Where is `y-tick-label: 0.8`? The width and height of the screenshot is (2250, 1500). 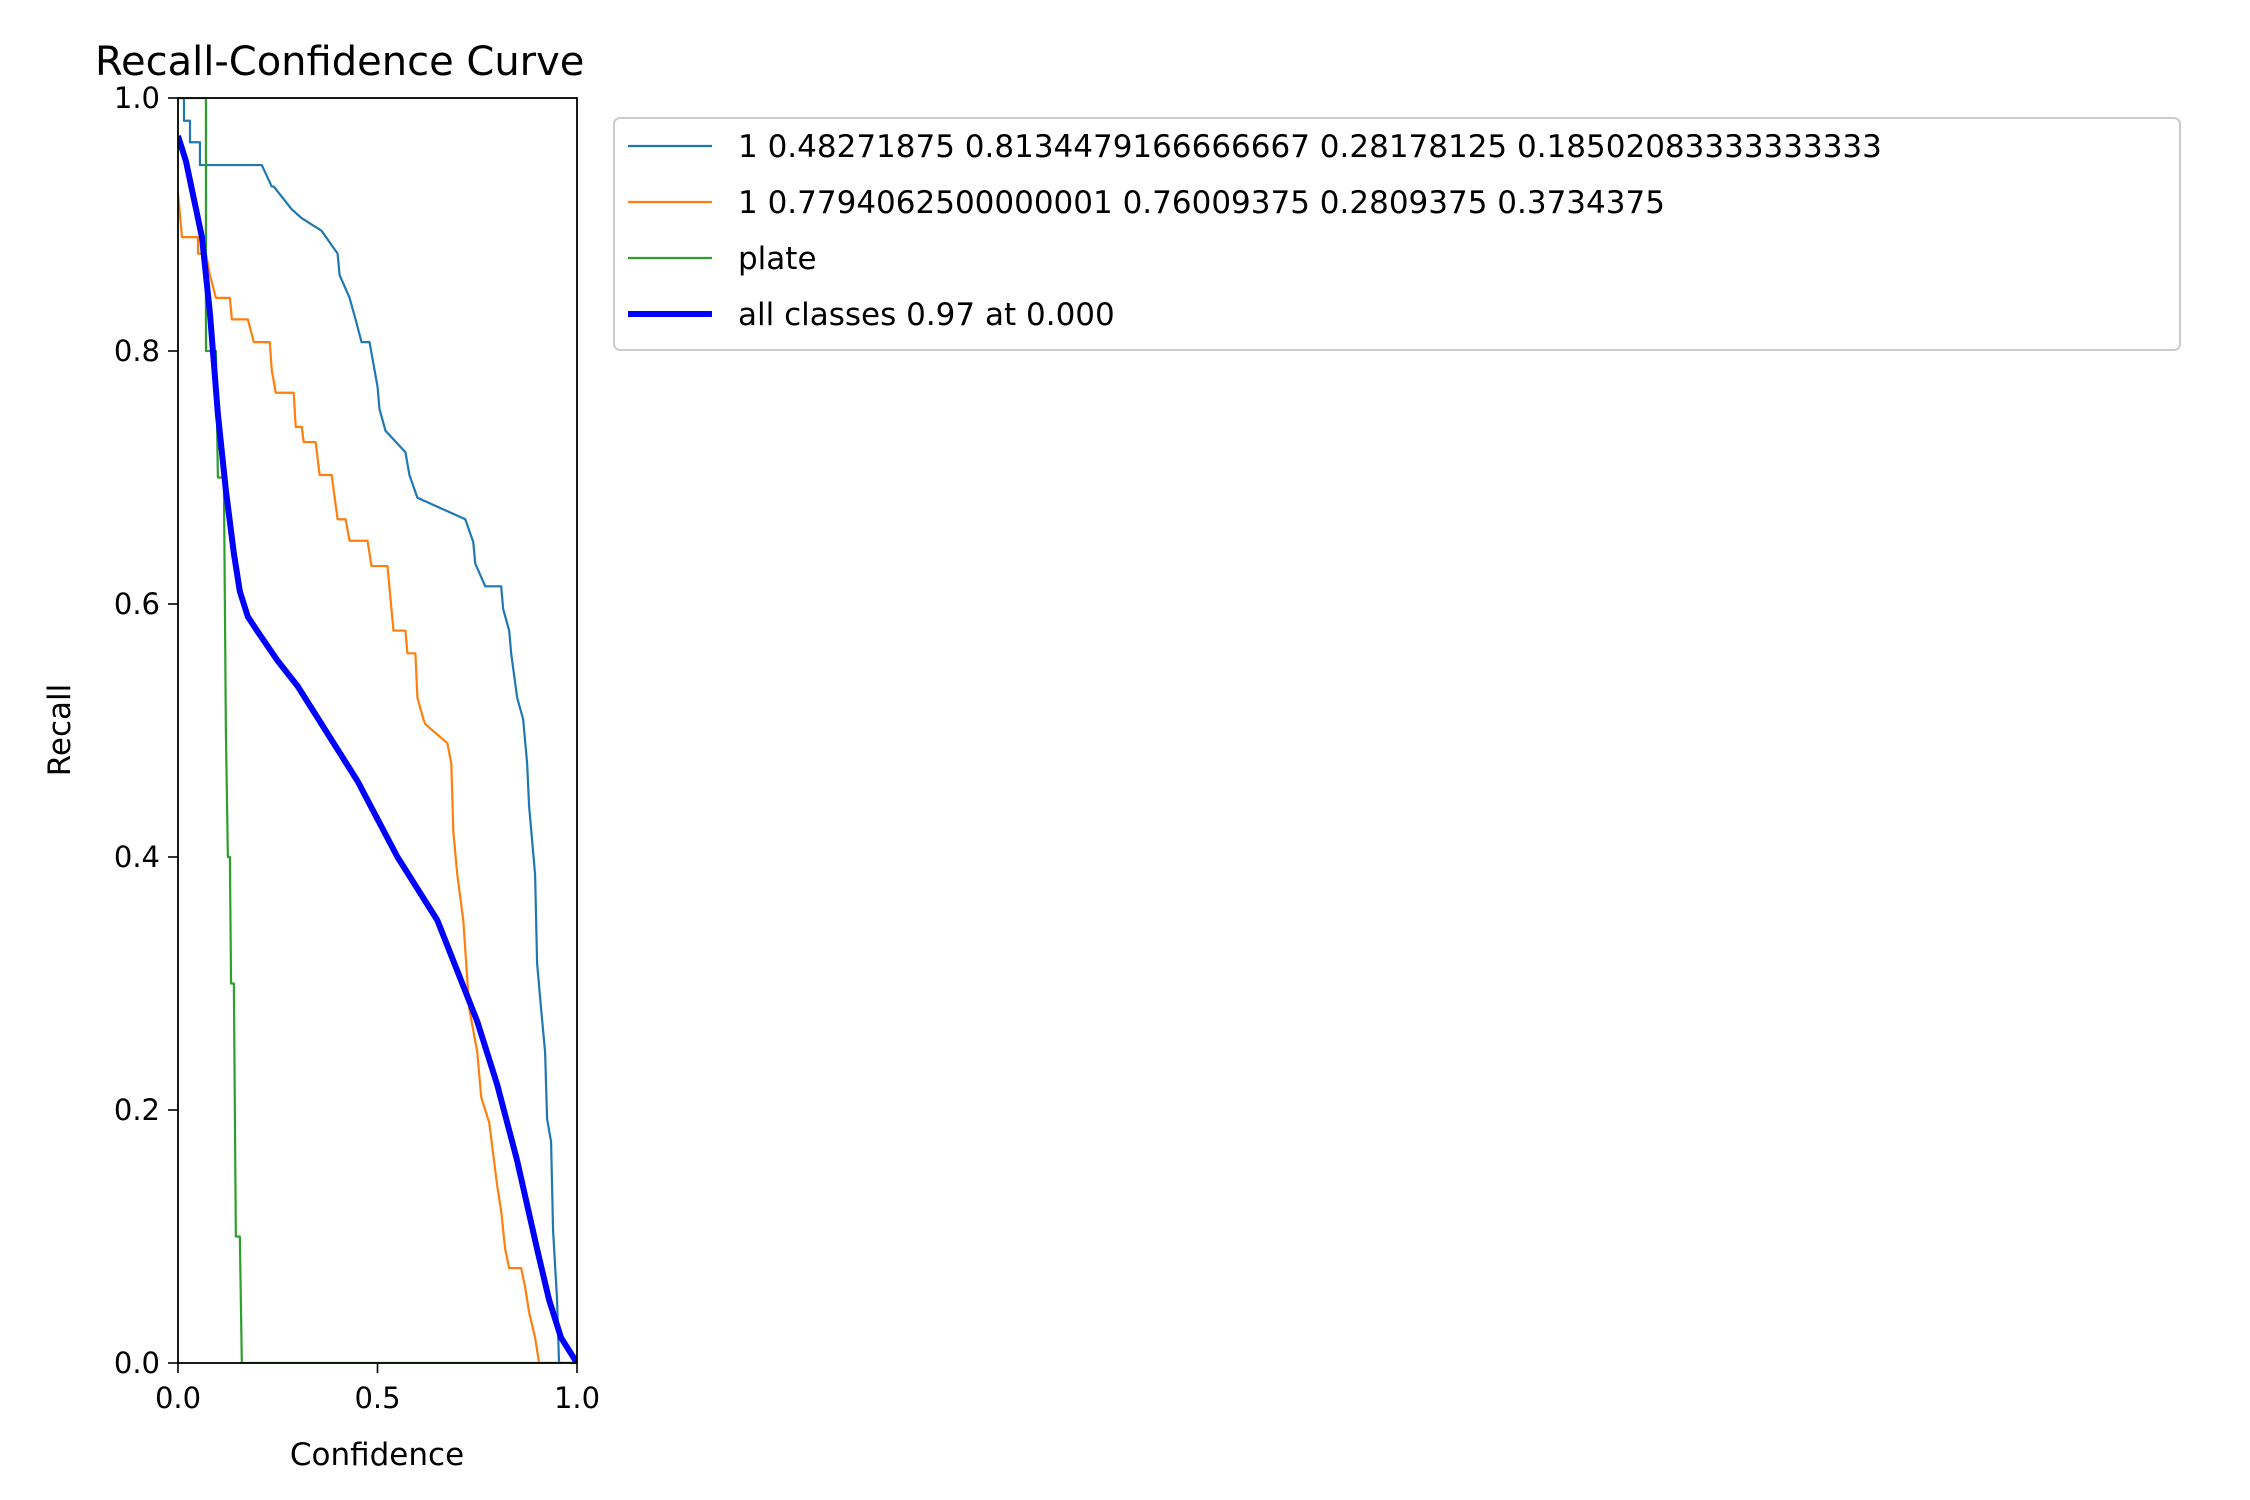
y-tick-label: 0.8 is located at coordinates (137, 351).